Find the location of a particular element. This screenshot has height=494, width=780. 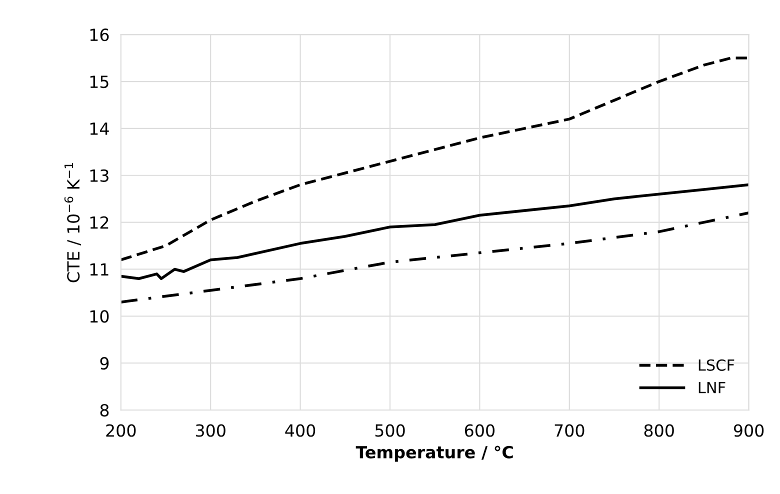

x-tick-label: 600 is located at coordinates (479, 430).